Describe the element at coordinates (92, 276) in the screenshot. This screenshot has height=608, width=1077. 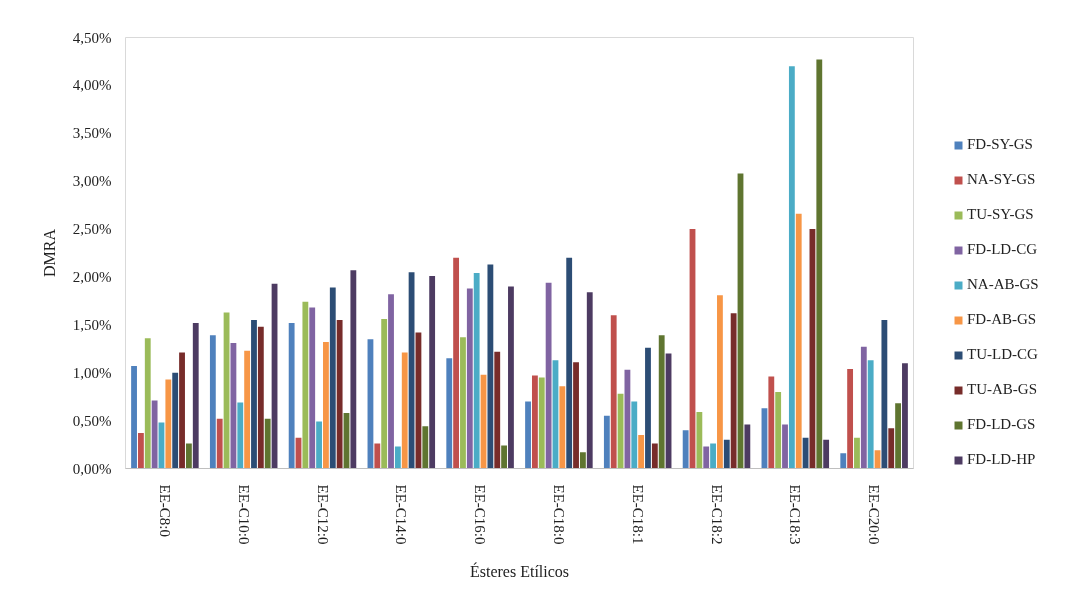
I see `y-tick-label: 2,00%` at that location.